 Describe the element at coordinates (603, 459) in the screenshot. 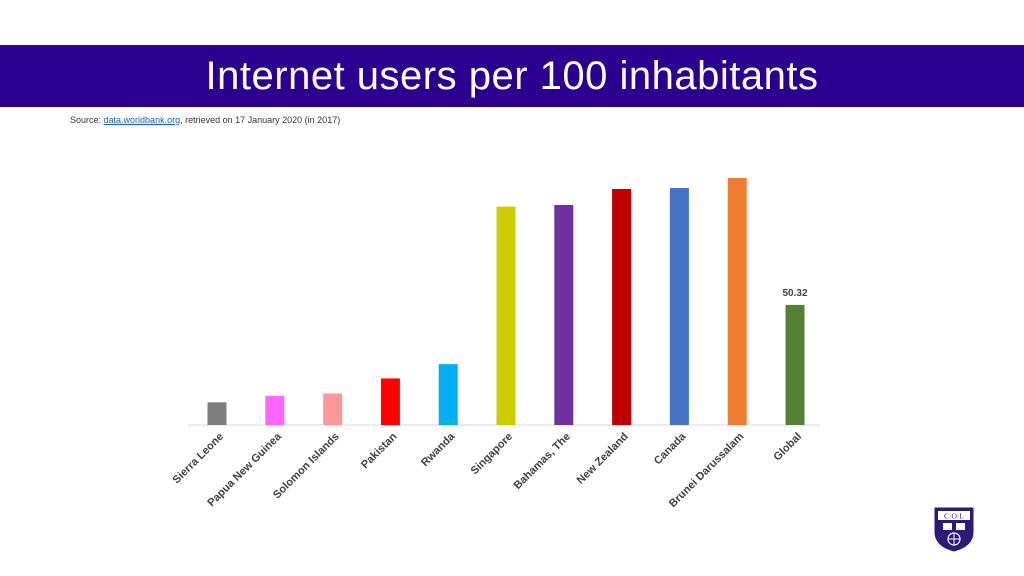

I see `x-tick-label: New Zealand` at that location.